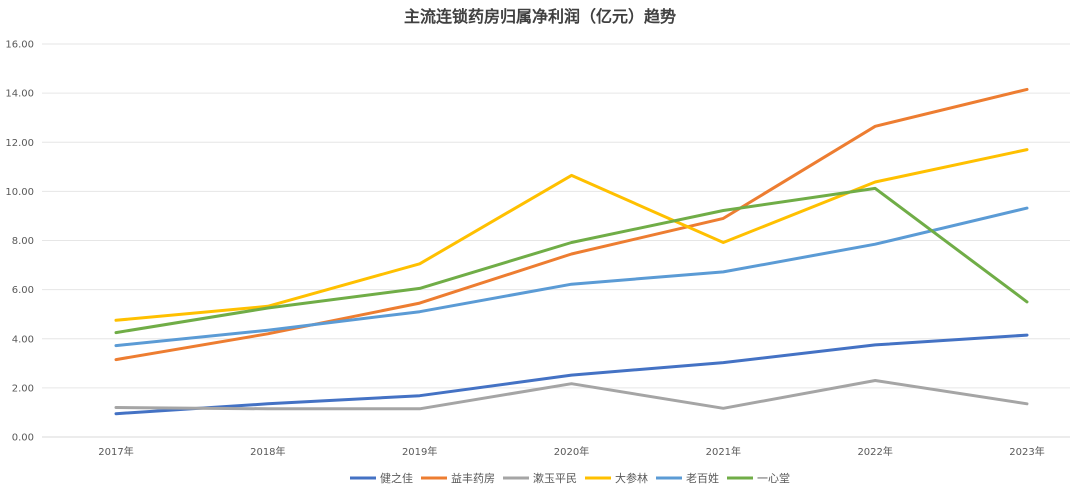 Image resolution: width=1080 pixels, height=493 pixels. What do you see at coordinates (702, 478) in the screenshot?
I see `legend-label: 老百姓` at bounding box center [702, 478].